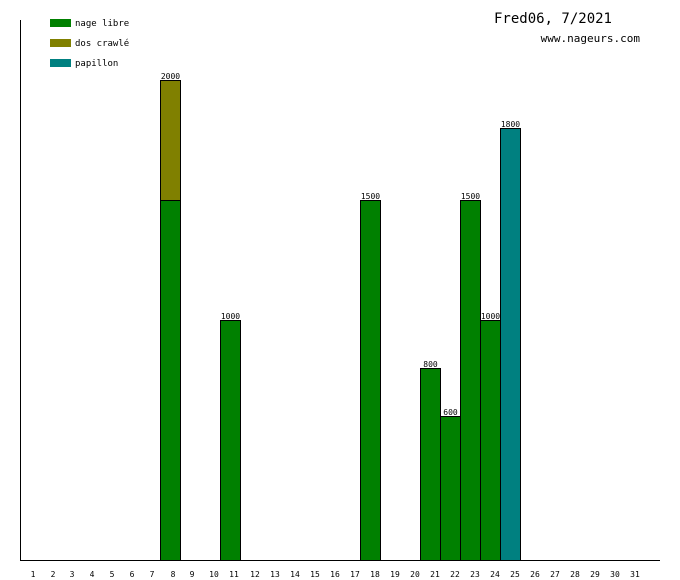 Image resolution: width=680 pixels, height=580 pixels. I want to click on chart-title: Fred06, 7/2021, so click(553, 19).